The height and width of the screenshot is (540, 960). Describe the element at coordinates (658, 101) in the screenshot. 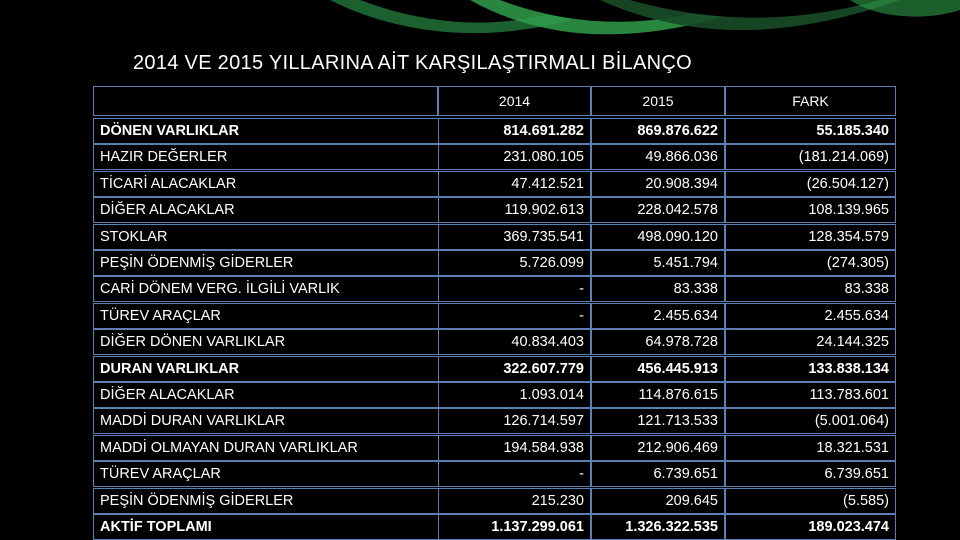

I see `header-2015: 2015` at that location.